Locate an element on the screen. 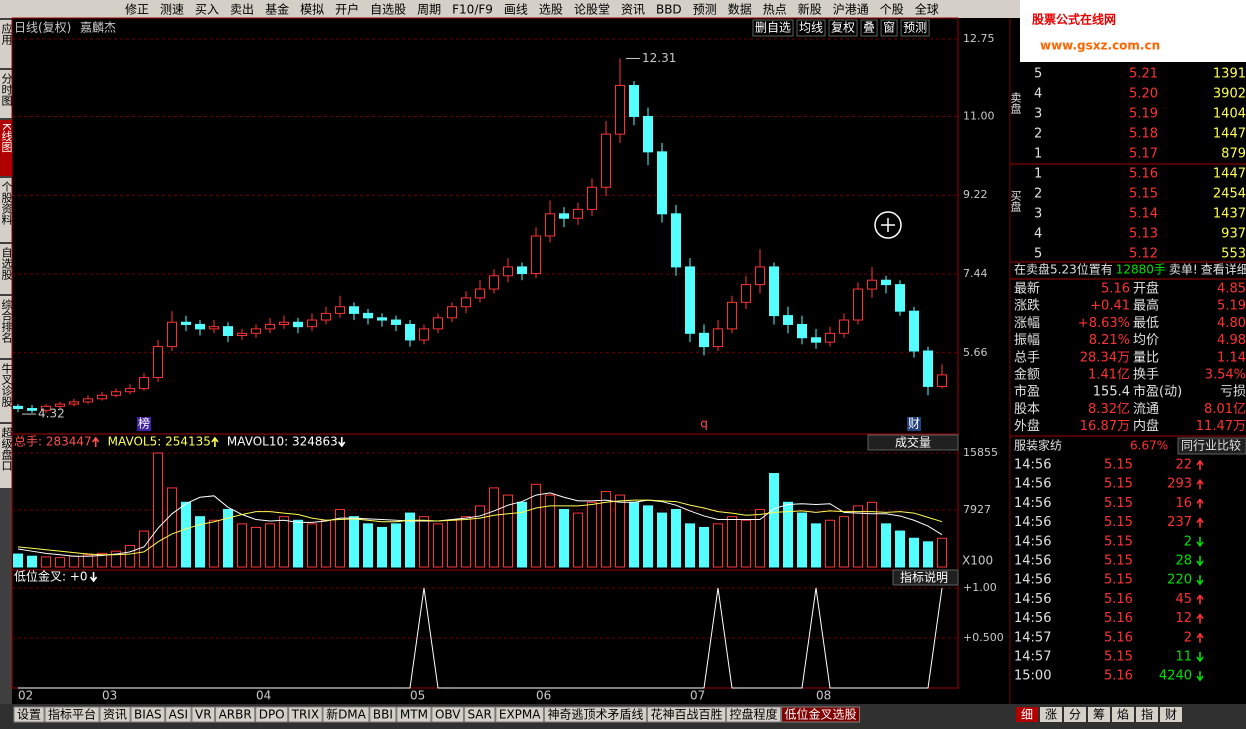  bottom-tab-label: 花神百战百胜 is located at coordinates (686, 714).